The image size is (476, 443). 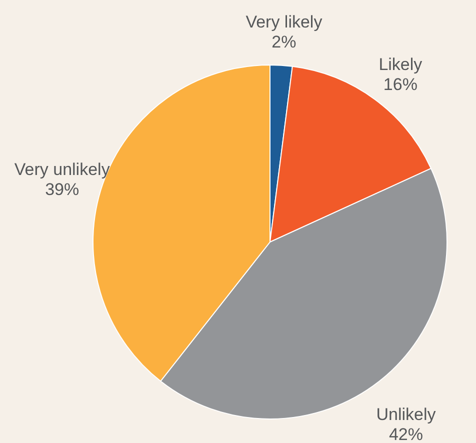 What do you see at coordinates (284, 22) in the screenshot?
I see `slice-label: Very likely` at bounding box center [284, 22].